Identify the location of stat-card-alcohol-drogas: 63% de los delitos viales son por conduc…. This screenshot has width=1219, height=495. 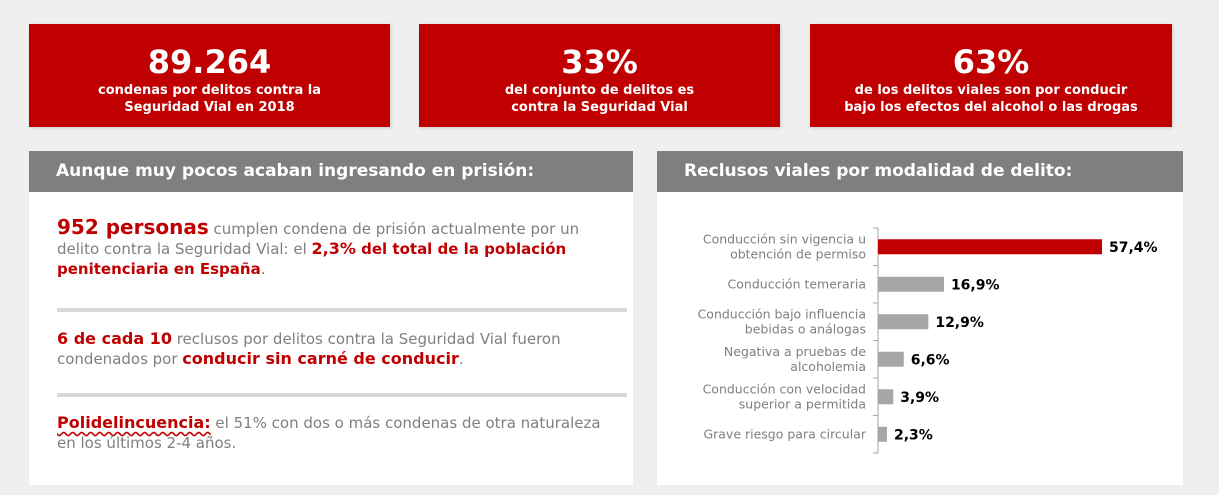
(991, 75).